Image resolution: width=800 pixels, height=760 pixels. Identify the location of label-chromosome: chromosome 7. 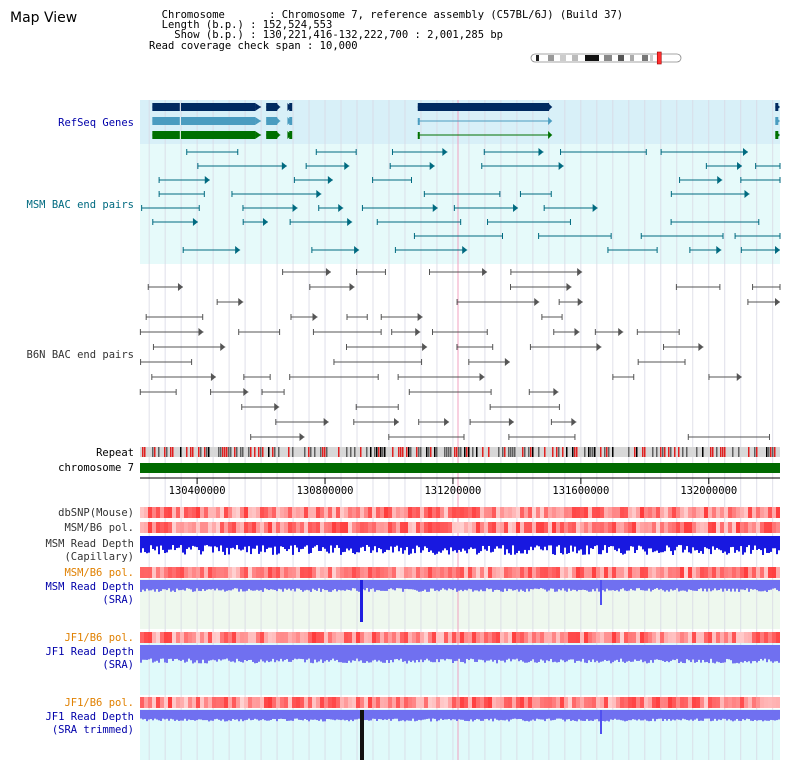
(96, 468).